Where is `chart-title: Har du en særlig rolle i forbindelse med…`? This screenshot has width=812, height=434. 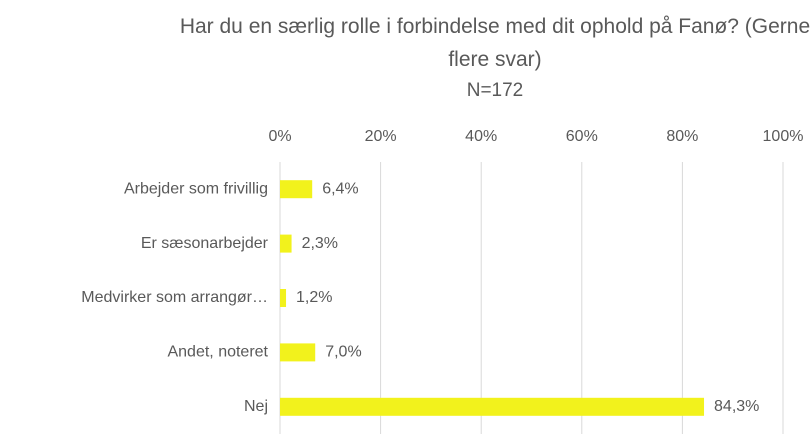
chart-title: Har du en særlig rolle i forbindelse med… is located at coordinates (495, 43).